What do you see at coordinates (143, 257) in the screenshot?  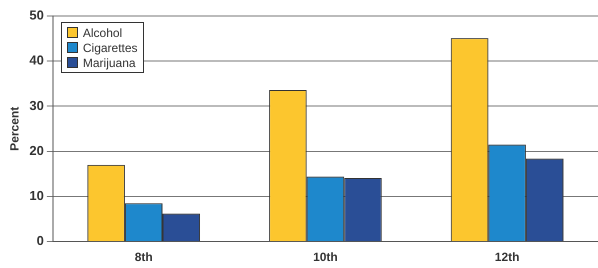 I see `x-tick-label: 8th` at bounding box center [143, 257].